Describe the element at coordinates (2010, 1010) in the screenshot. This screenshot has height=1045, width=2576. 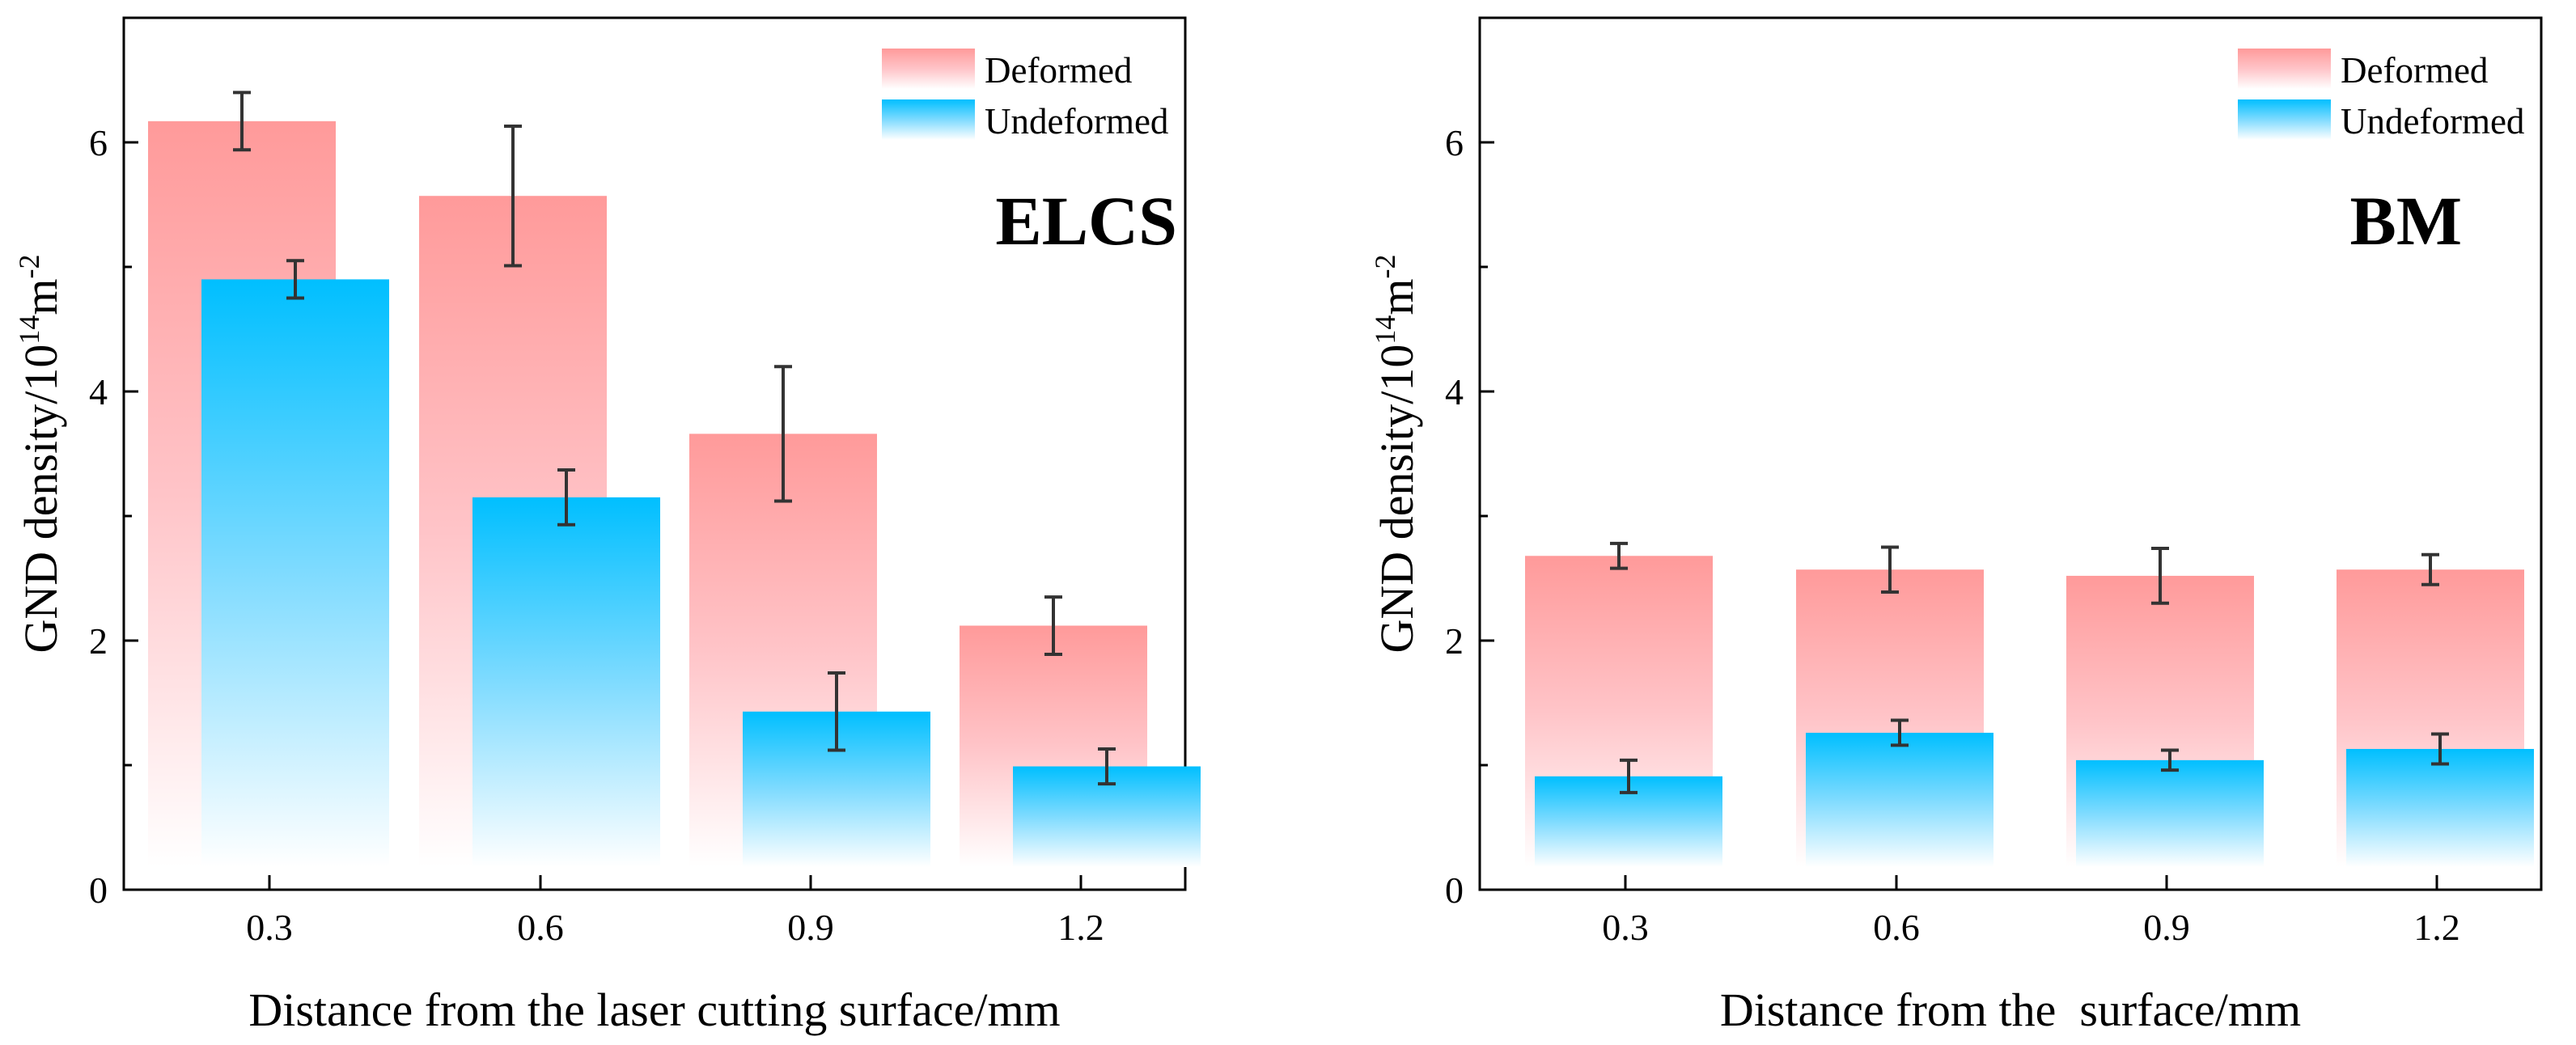
I see `x-axis-title: Distance from the surface/mm` at that location.